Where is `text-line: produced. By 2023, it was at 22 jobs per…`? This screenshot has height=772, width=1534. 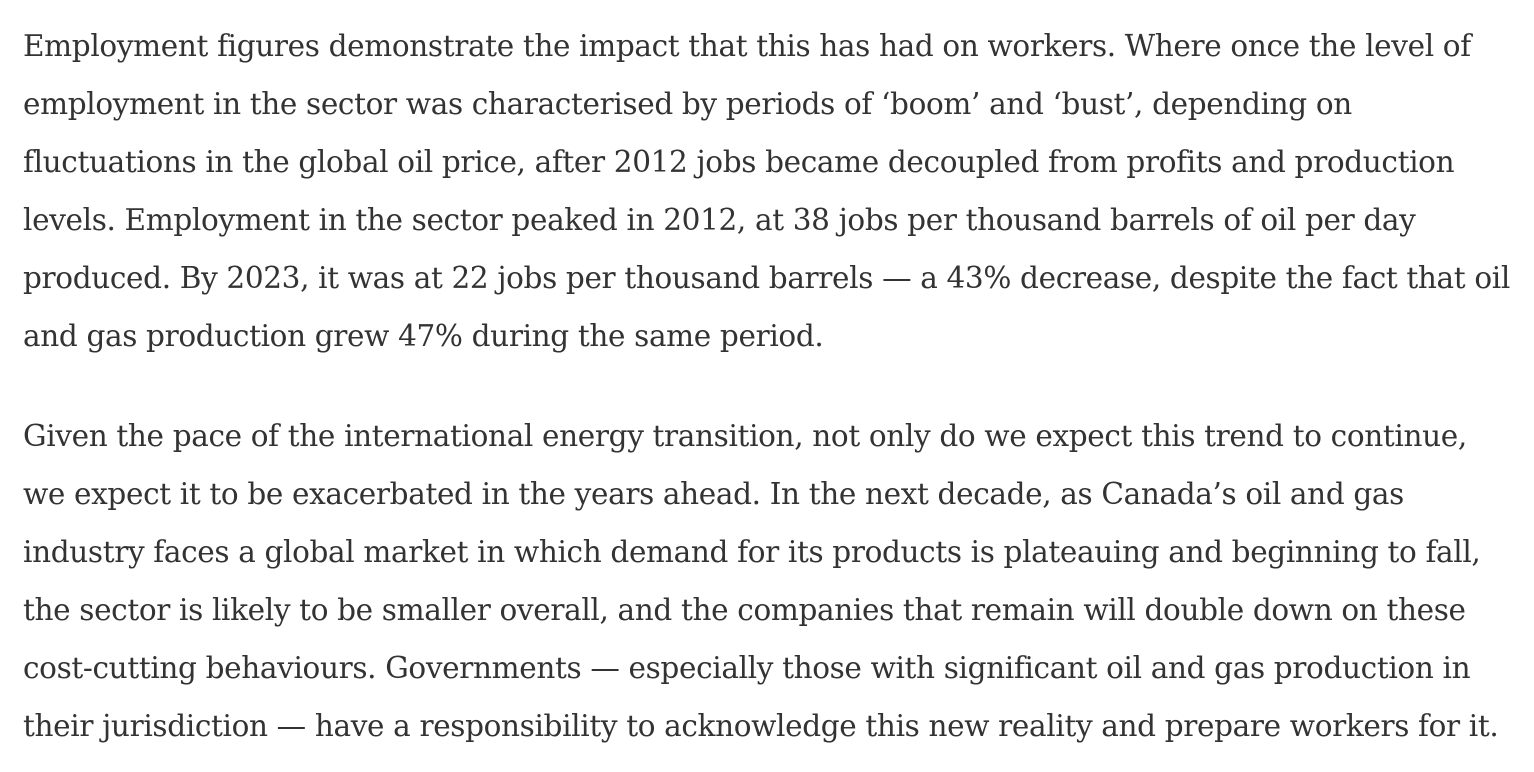 text-line: produced. By 2023, it was at 22 jobs per… is located at coordinates (766, 278).